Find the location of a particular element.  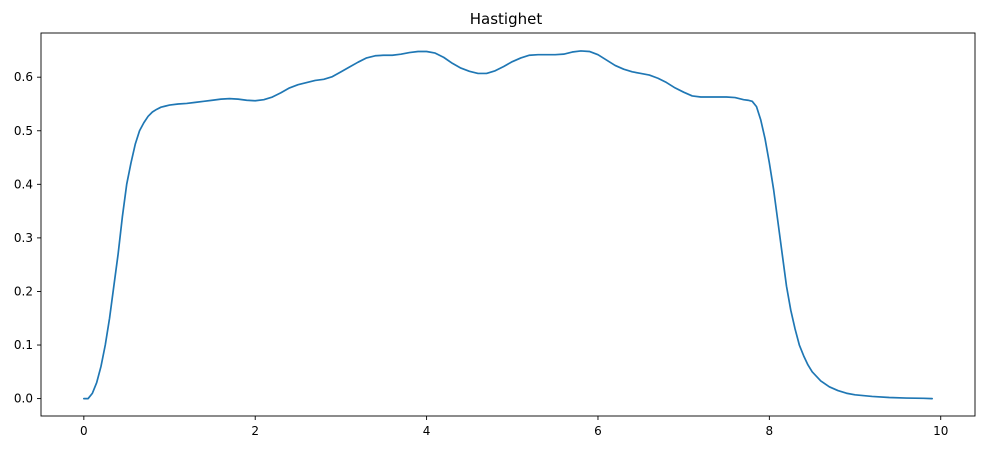

x-tick-label: 0 is located at coordinates (84, 431).